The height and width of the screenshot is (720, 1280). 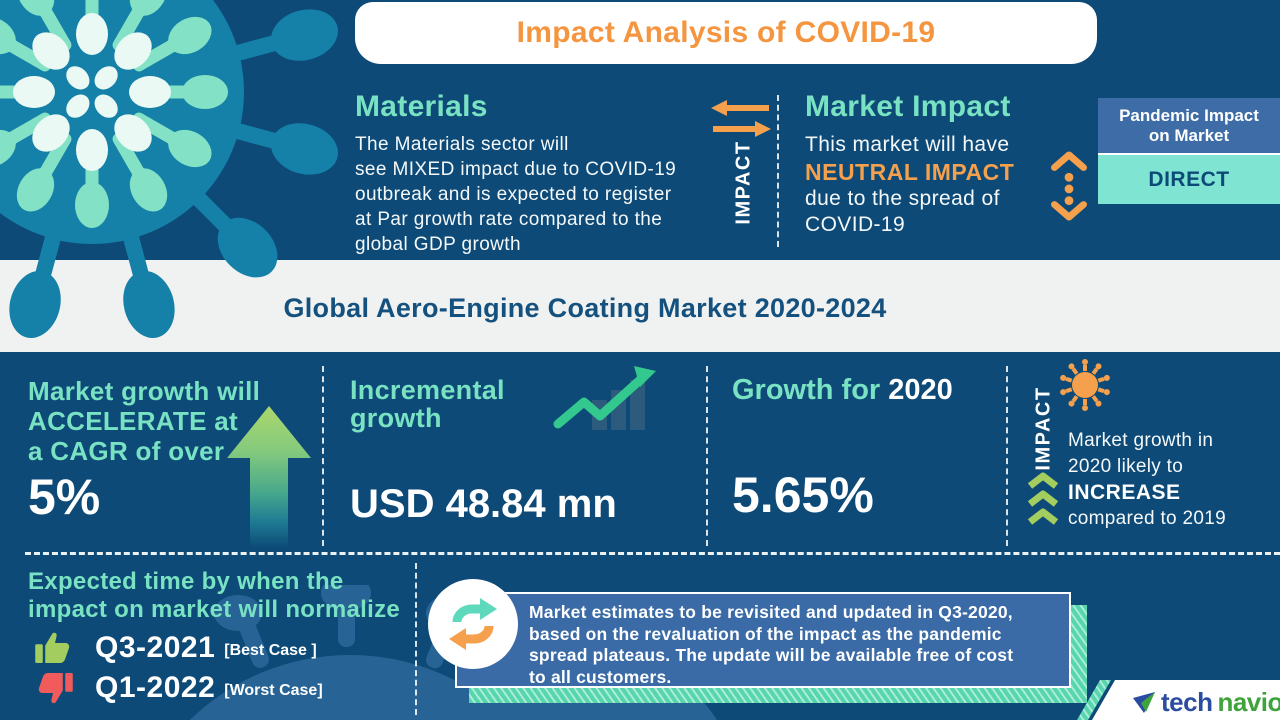 What do you see at coordinates (396, 418) in the screenshot?
I see `incremental-line: growth` at bounding box center [396, 418].